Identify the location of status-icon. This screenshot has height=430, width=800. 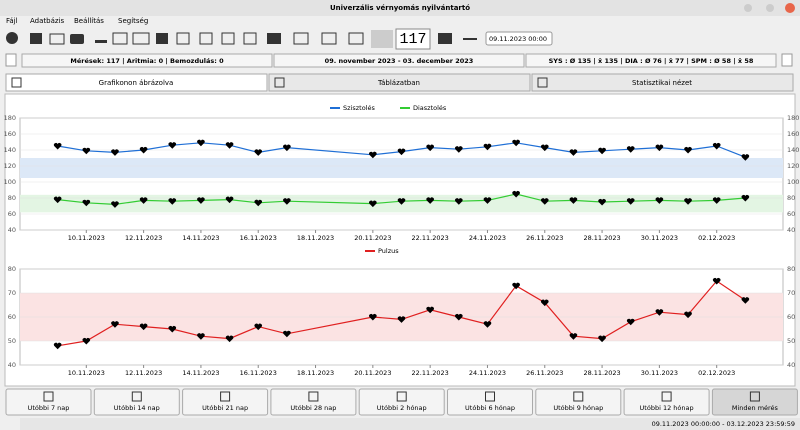
(11, 60).